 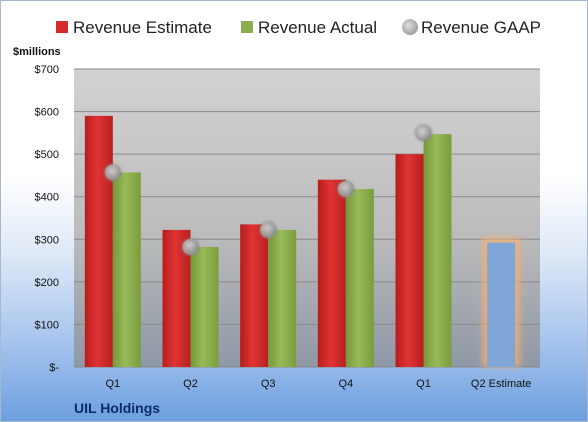 What do you see at coordinates (37, 52) in the screenshot?
I see `y-axis-unit-label: $millions` at bounding box center [37, 52].